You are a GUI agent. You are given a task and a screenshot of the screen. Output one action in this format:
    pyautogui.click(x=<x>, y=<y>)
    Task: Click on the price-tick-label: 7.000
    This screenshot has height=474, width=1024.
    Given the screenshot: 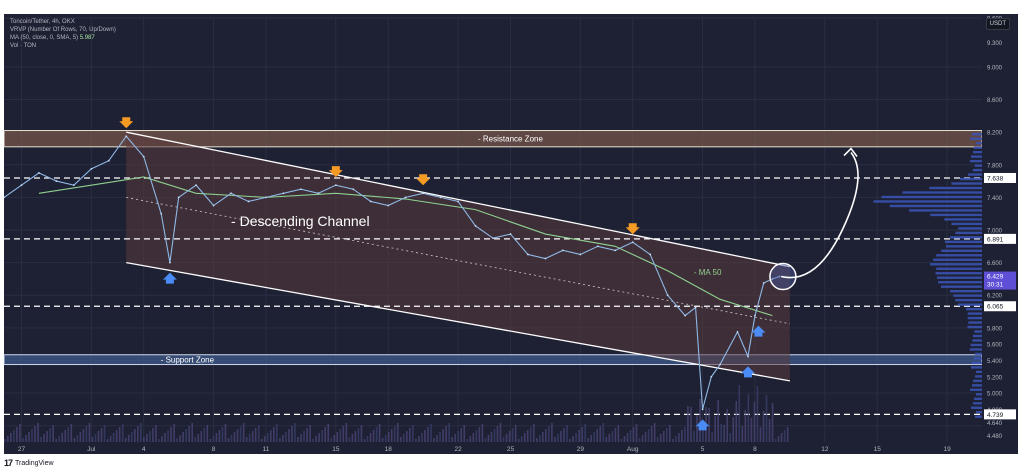 What is the action you would take?
    pyautogui.click(x=995, y=232)
    